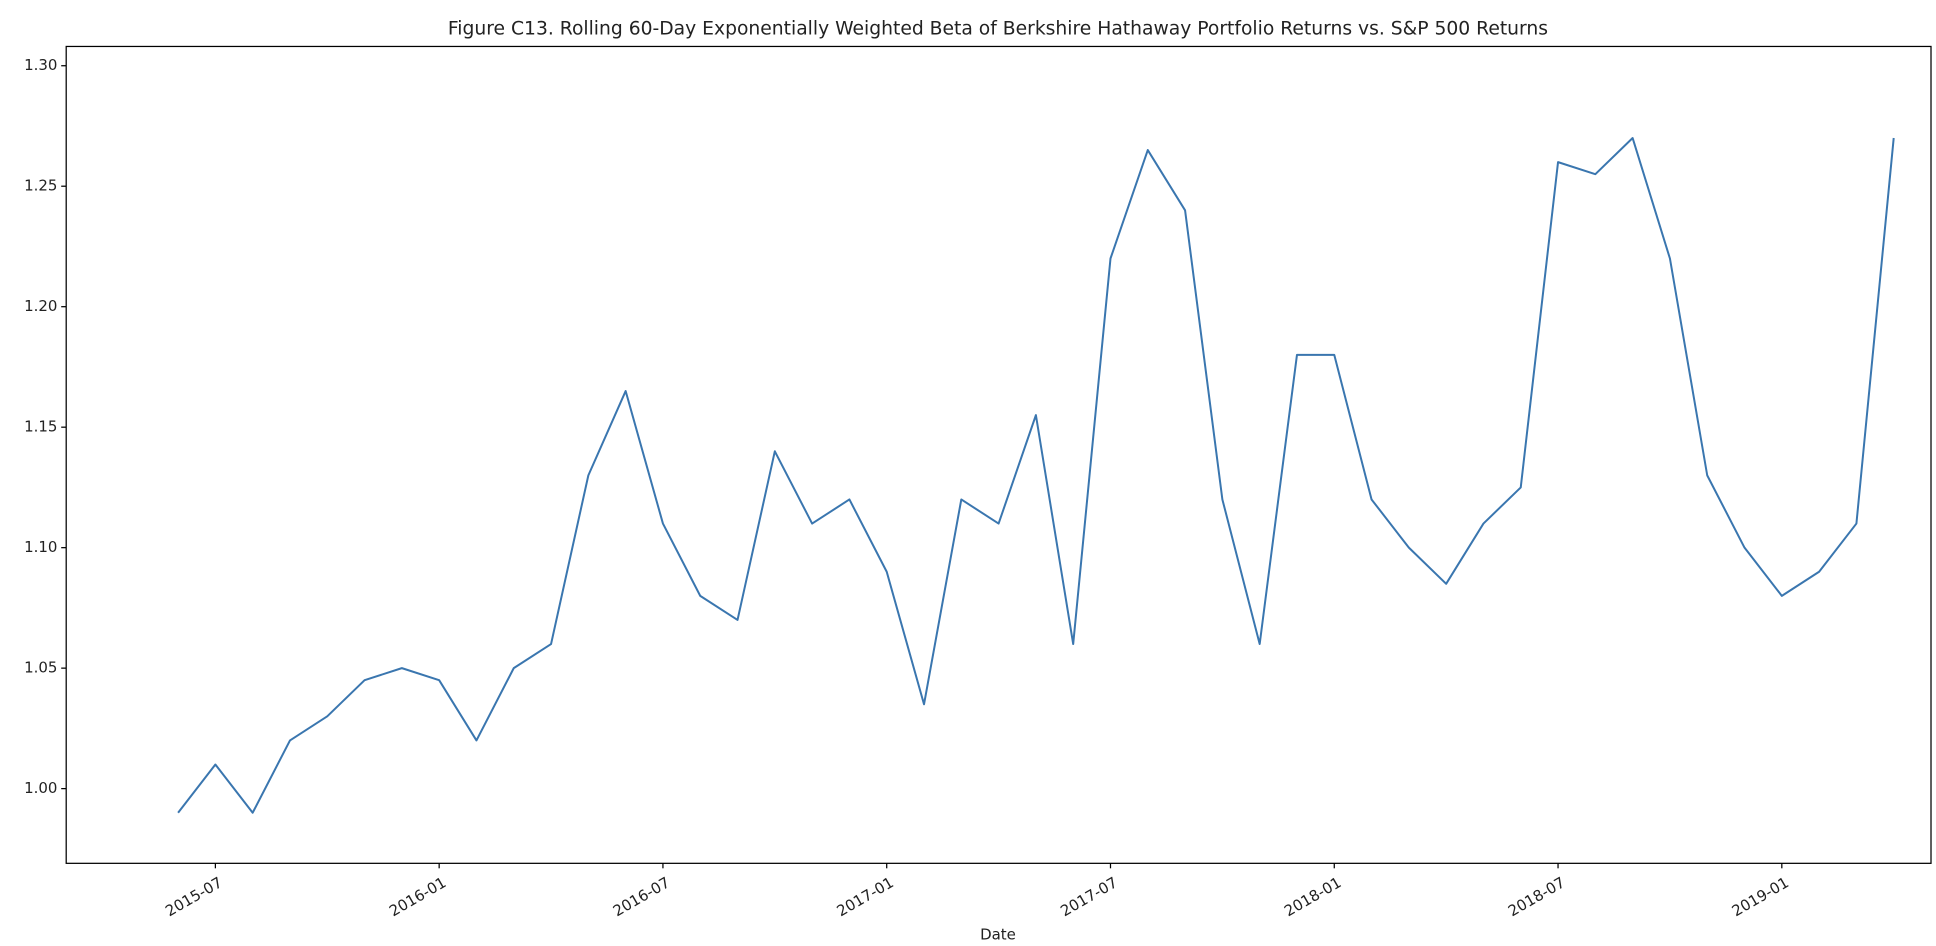  I want to click on x-tick-label: 2019-01, so click(1760, 896).